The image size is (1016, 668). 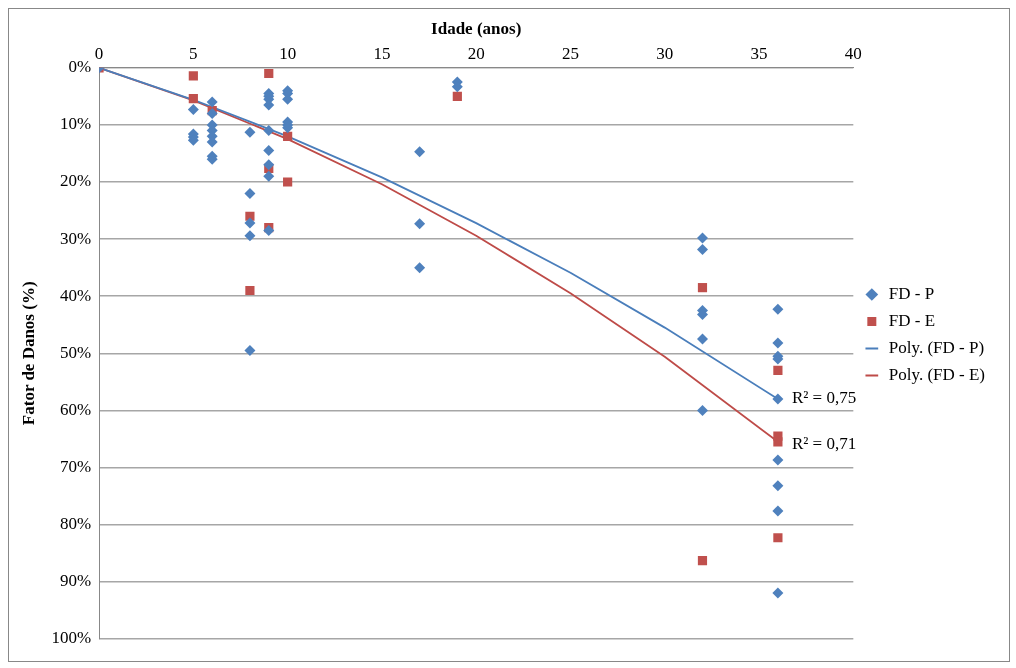 I want to click on y-tick-label: 70%, so click(x=75, y=466).